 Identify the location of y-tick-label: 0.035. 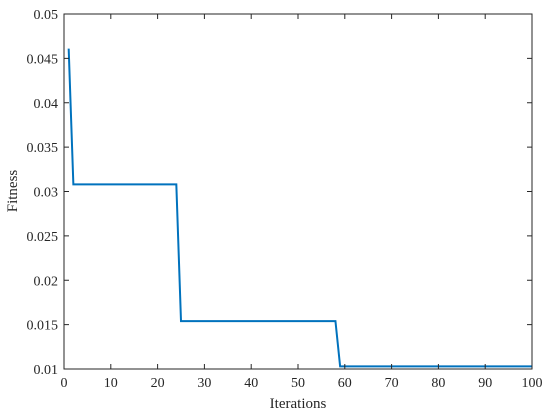
(43, 148).